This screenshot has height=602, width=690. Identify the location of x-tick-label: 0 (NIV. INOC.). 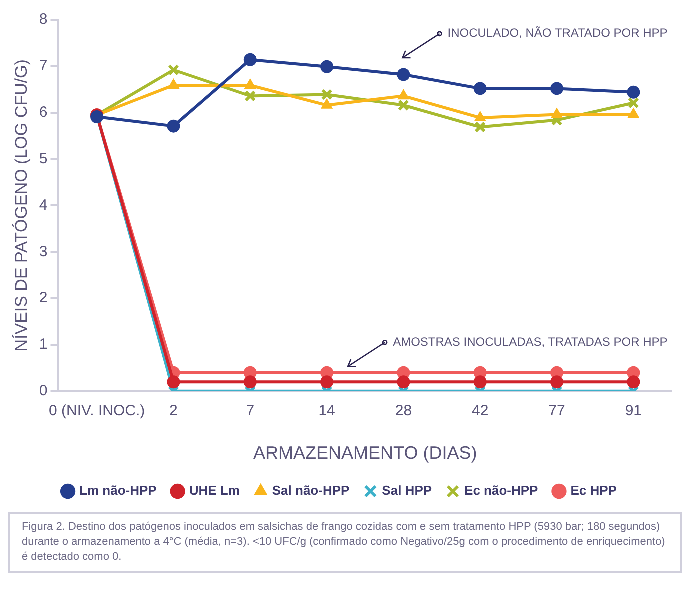
(97, 411).